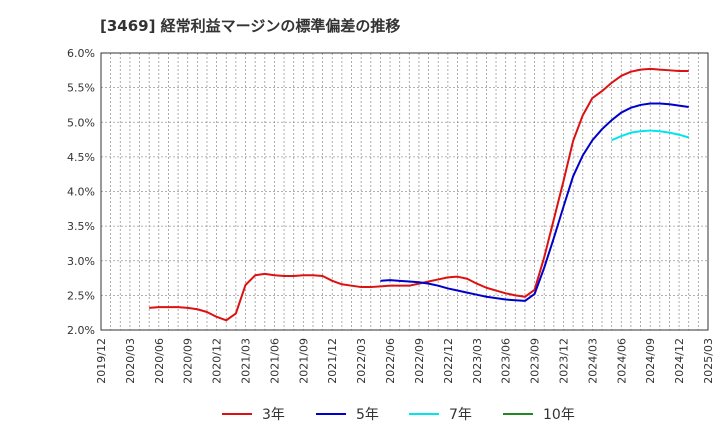 The image size is (720, 440). I want to click on y-tick-label: 3.0%, so click(81, 261).